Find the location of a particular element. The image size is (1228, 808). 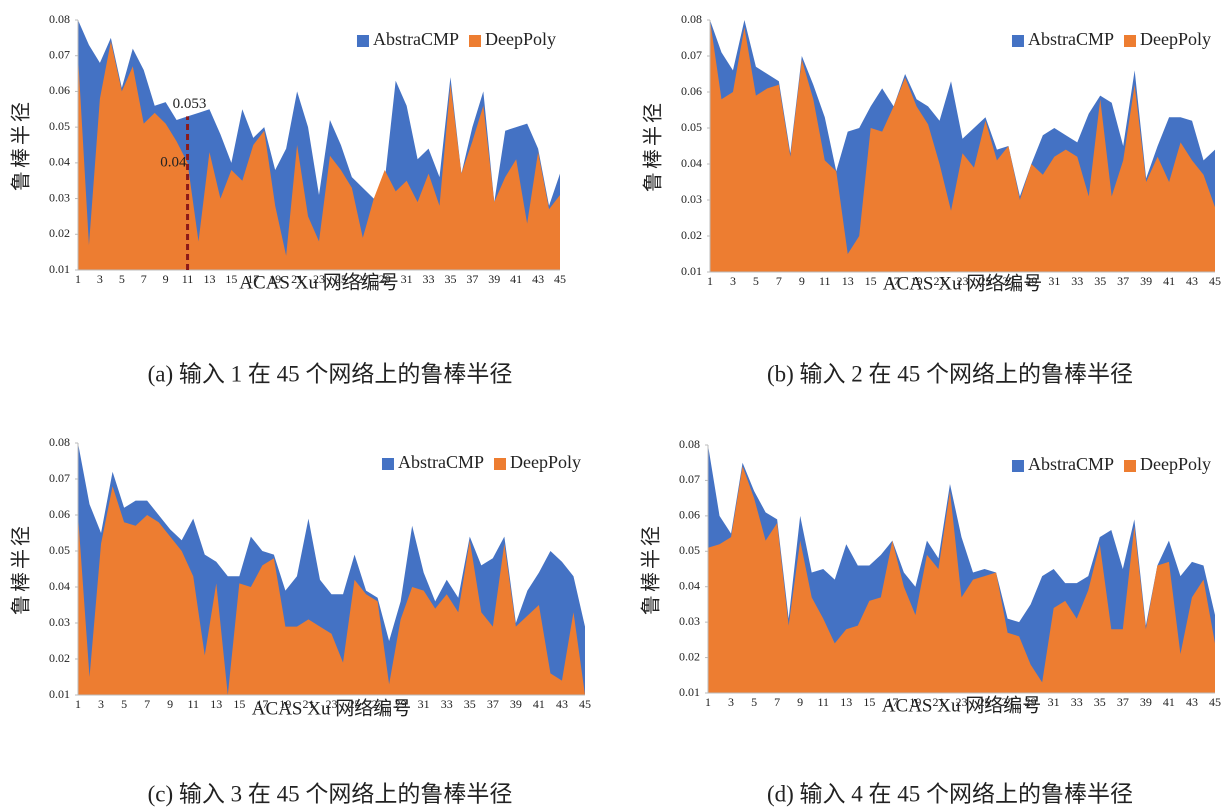

x-tick-label: 27 is located at coordinates (363, 279).